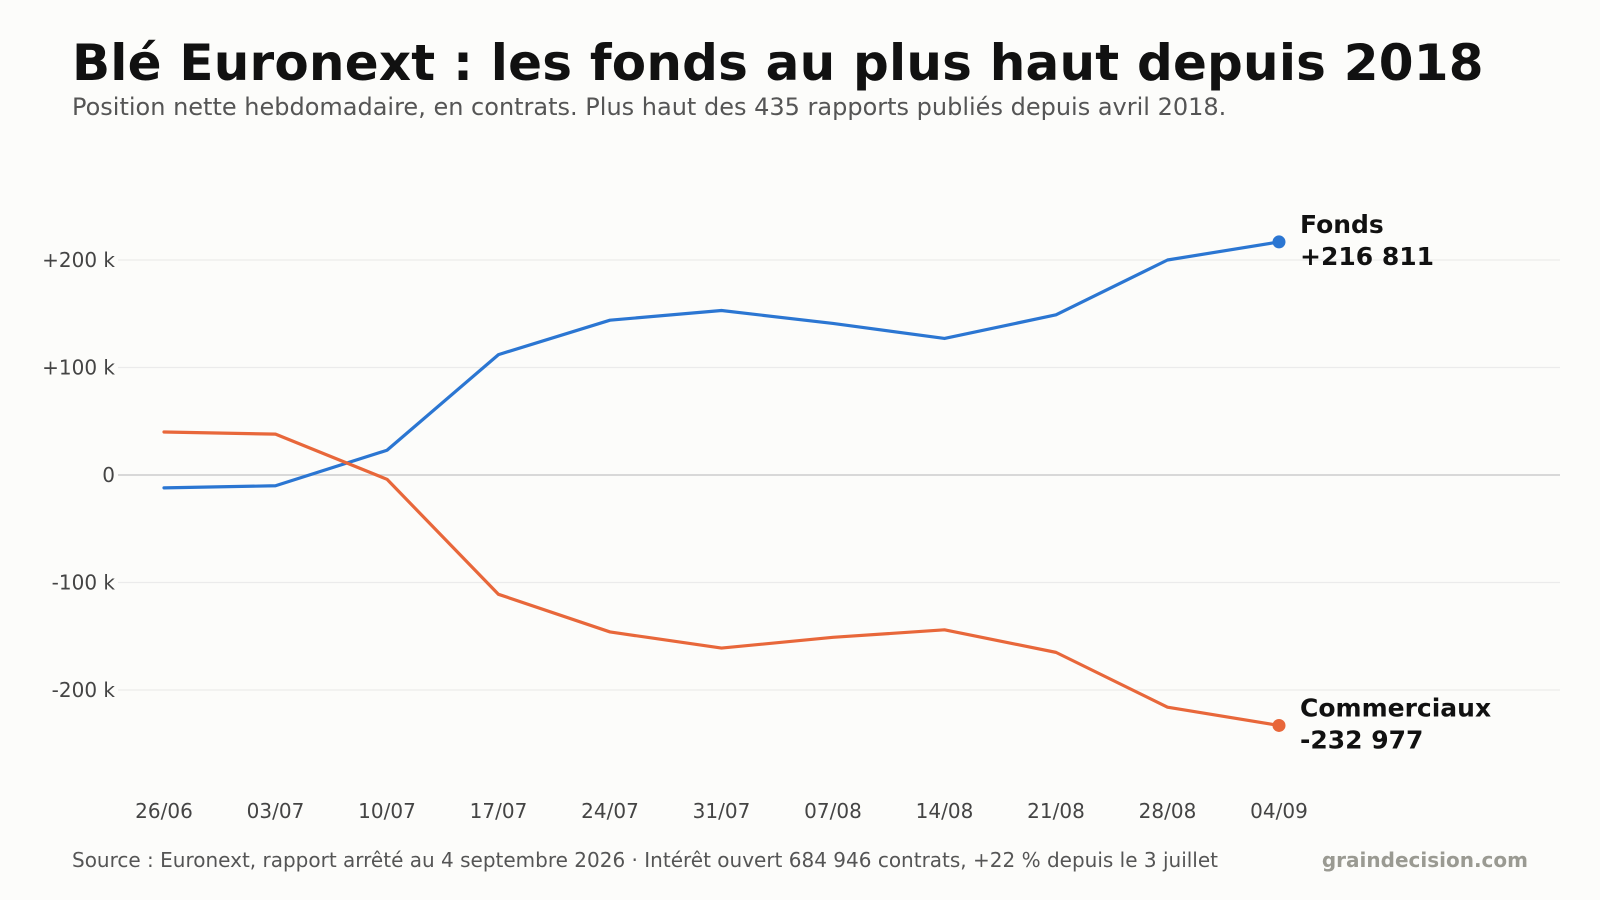 The image size is (1600, 900). I want to click on series-name-label: Commerciaux, so click(1395, 707).